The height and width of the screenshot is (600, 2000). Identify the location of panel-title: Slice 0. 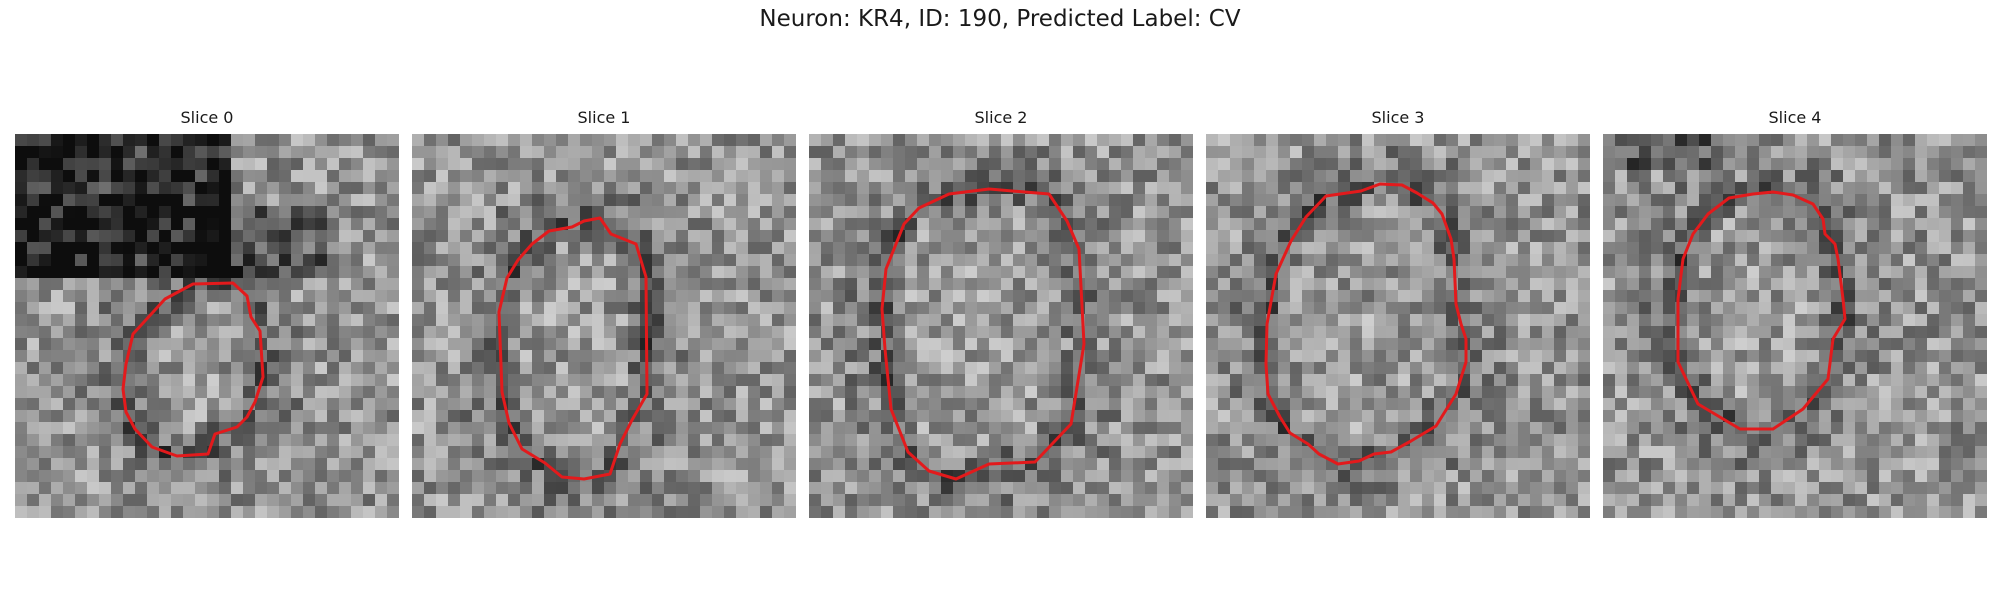
(207, 117).